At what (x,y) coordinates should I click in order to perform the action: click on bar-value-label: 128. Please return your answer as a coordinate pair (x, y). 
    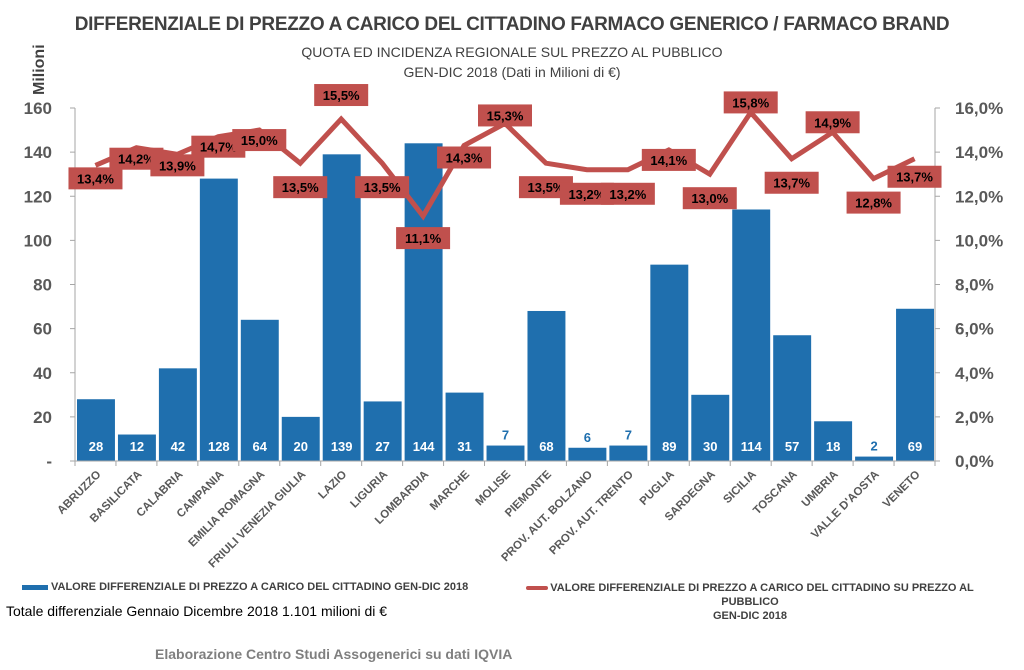
    Looking at the image, I should click on (219, 446).